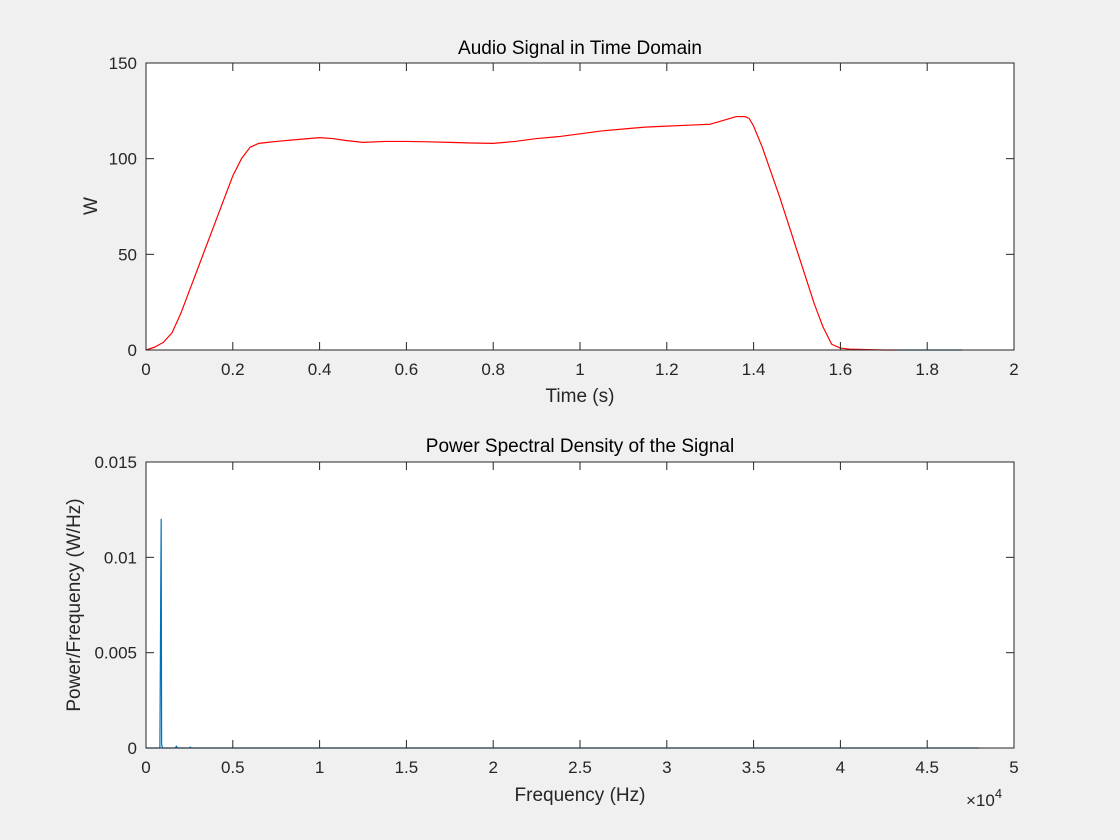 This screenshot has height=840, width=1120. What do you see at coordinates (115, 462) in the screenshot?
I see `y-tick-label: 0.015` at bounding box center [115, 462].